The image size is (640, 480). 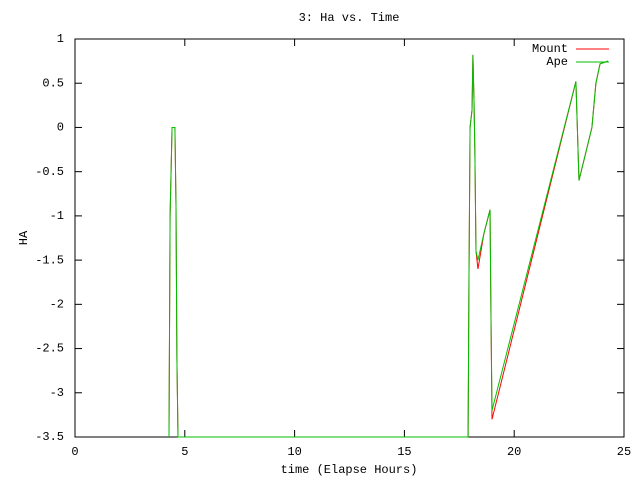 I want to click on y-tick-label: -3, so click(x=57, y=393).